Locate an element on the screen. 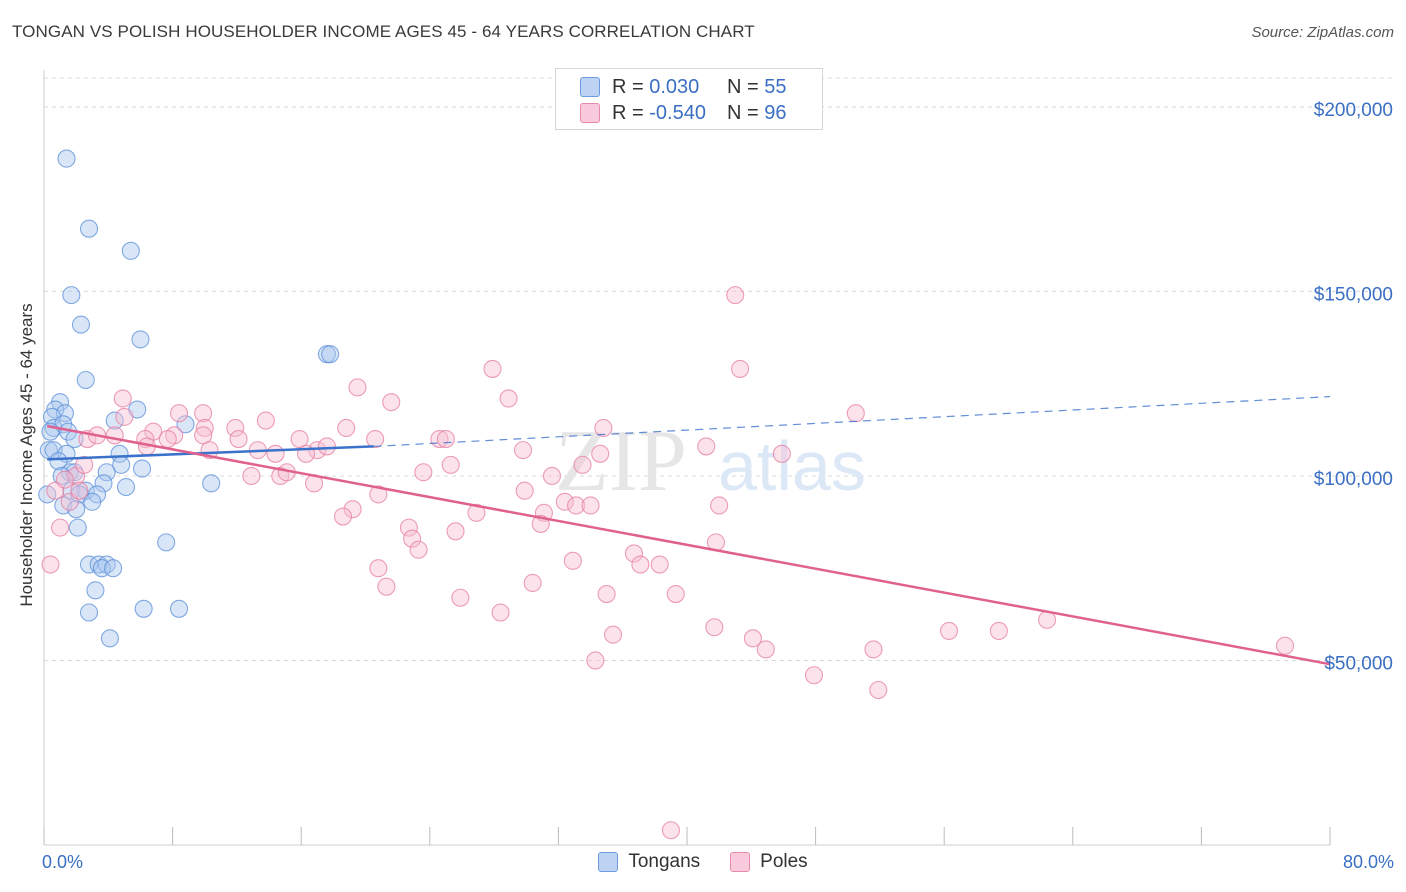 The height and width of the screenshot is (892, 1406). legend-n-tongans: N = 55 is located at coordinates (757, 87).